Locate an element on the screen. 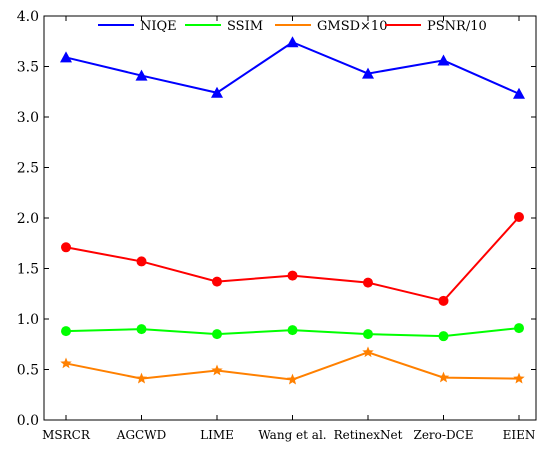 The width and height of the screenshot is (550, 452). x-tick-label: AGCWD is located at coordinates (141, 435).